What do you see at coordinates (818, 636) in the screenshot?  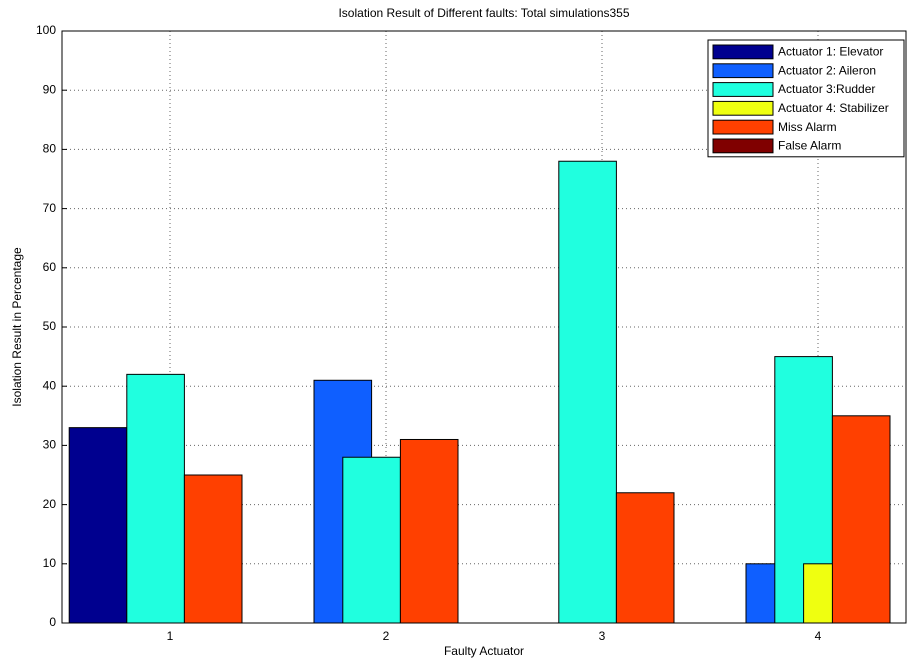 I see `x-tick-label: 4` at bounding box center [818, 636].